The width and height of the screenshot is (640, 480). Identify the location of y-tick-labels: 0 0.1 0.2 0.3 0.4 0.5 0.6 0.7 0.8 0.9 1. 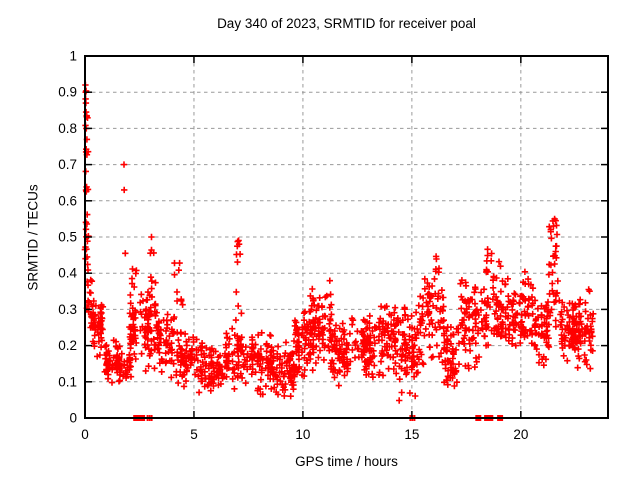
(67, 237).